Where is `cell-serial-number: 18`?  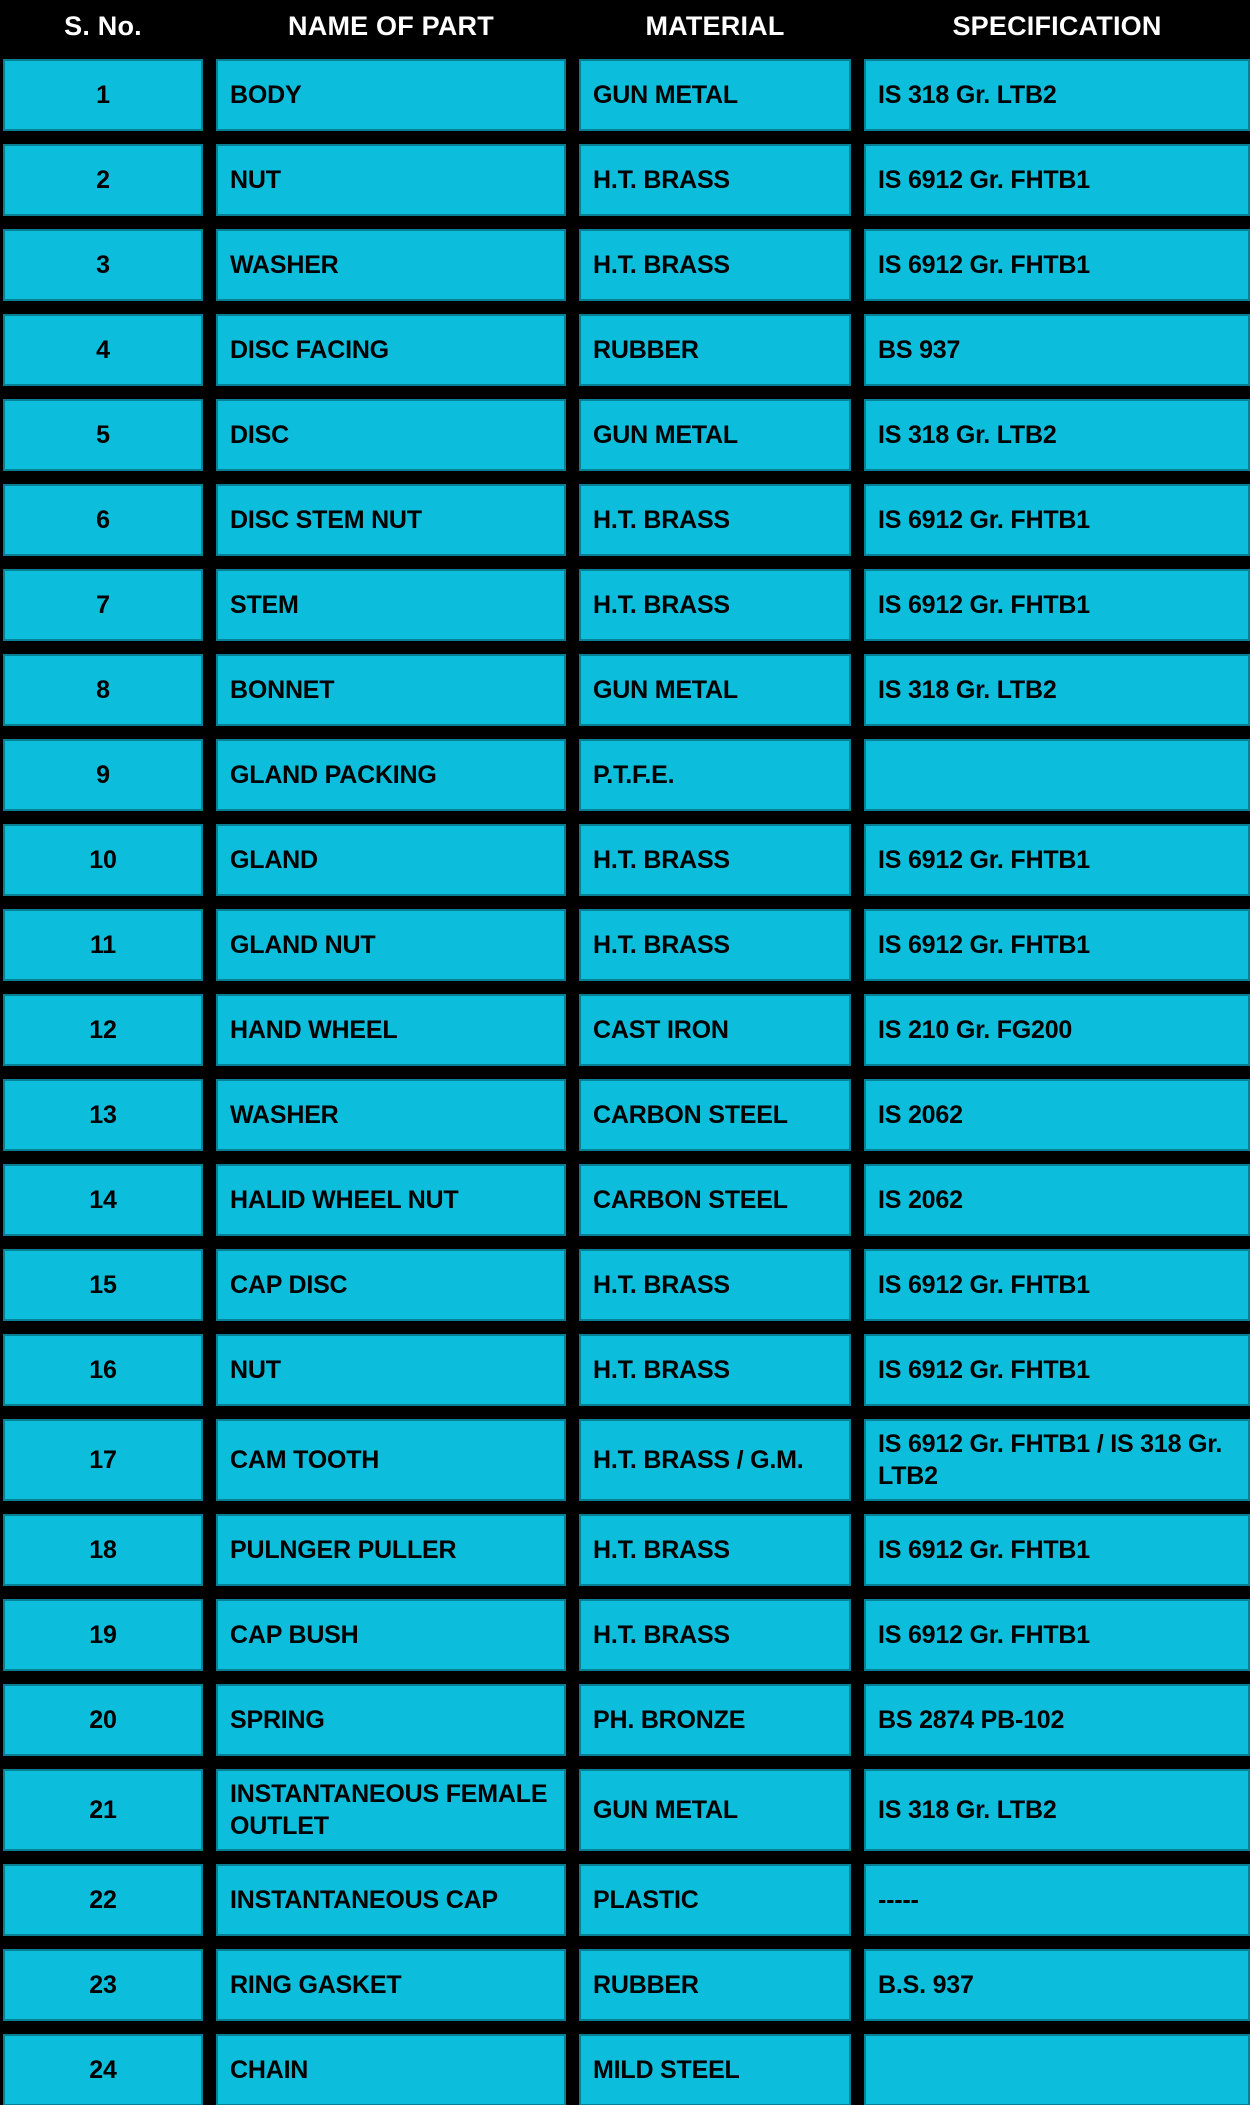 cell-serial-number: 18 is located at coordinates (103, 1550).